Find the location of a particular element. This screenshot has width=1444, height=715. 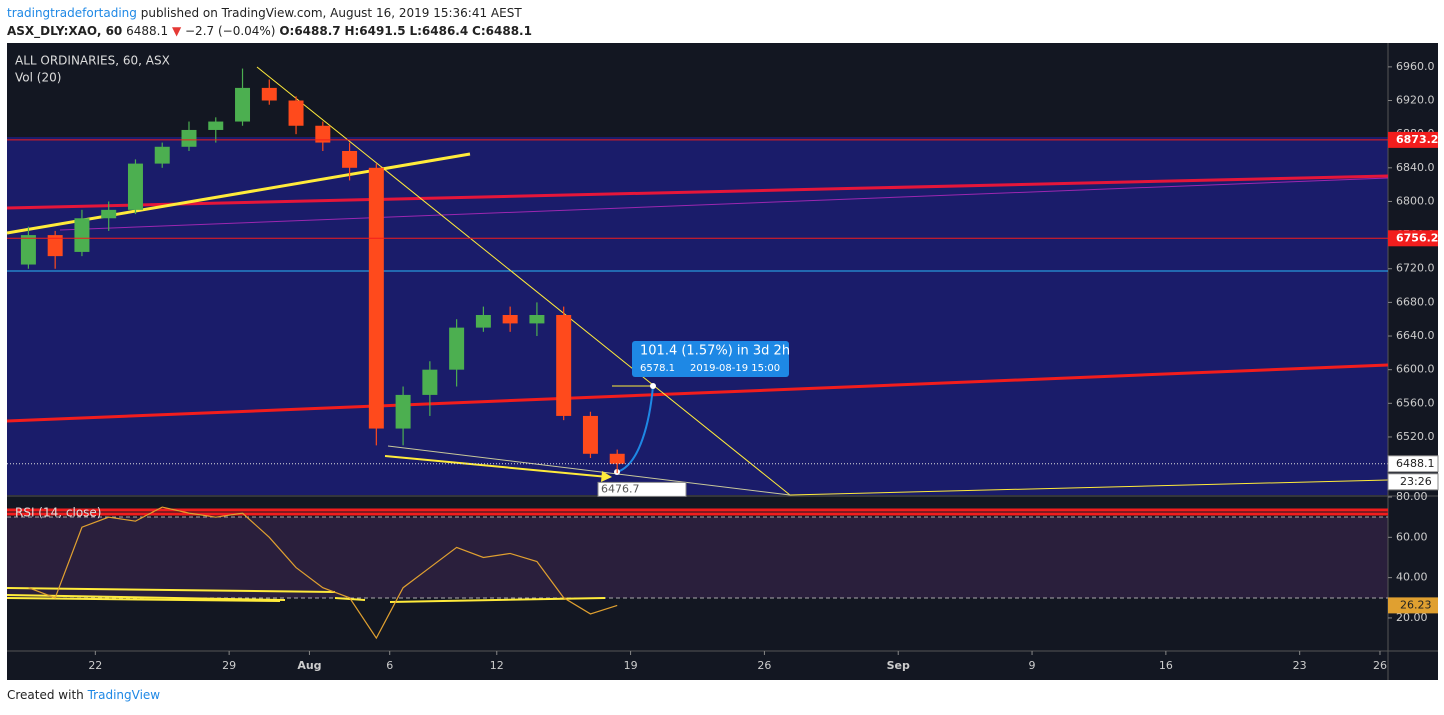

x-tick-label: 22 is located at coordinates (95, 665).